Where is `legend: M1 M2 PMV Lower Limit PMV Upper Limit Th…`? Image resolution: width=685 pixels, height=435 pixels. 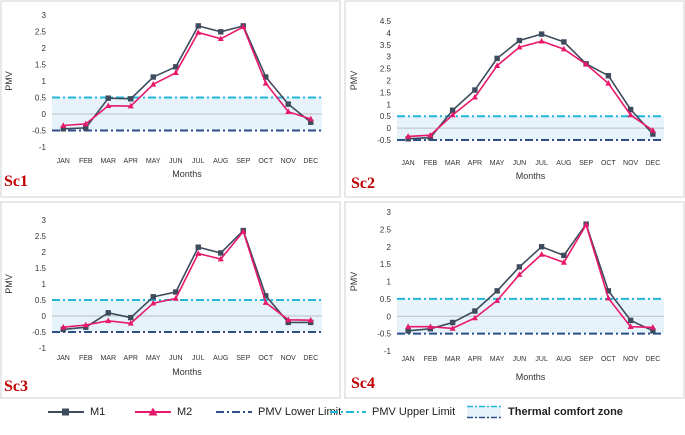 legend: M1 M2 PMV Lower Limit PMV Upper Limit Th… is located at coordinates (342, 413).